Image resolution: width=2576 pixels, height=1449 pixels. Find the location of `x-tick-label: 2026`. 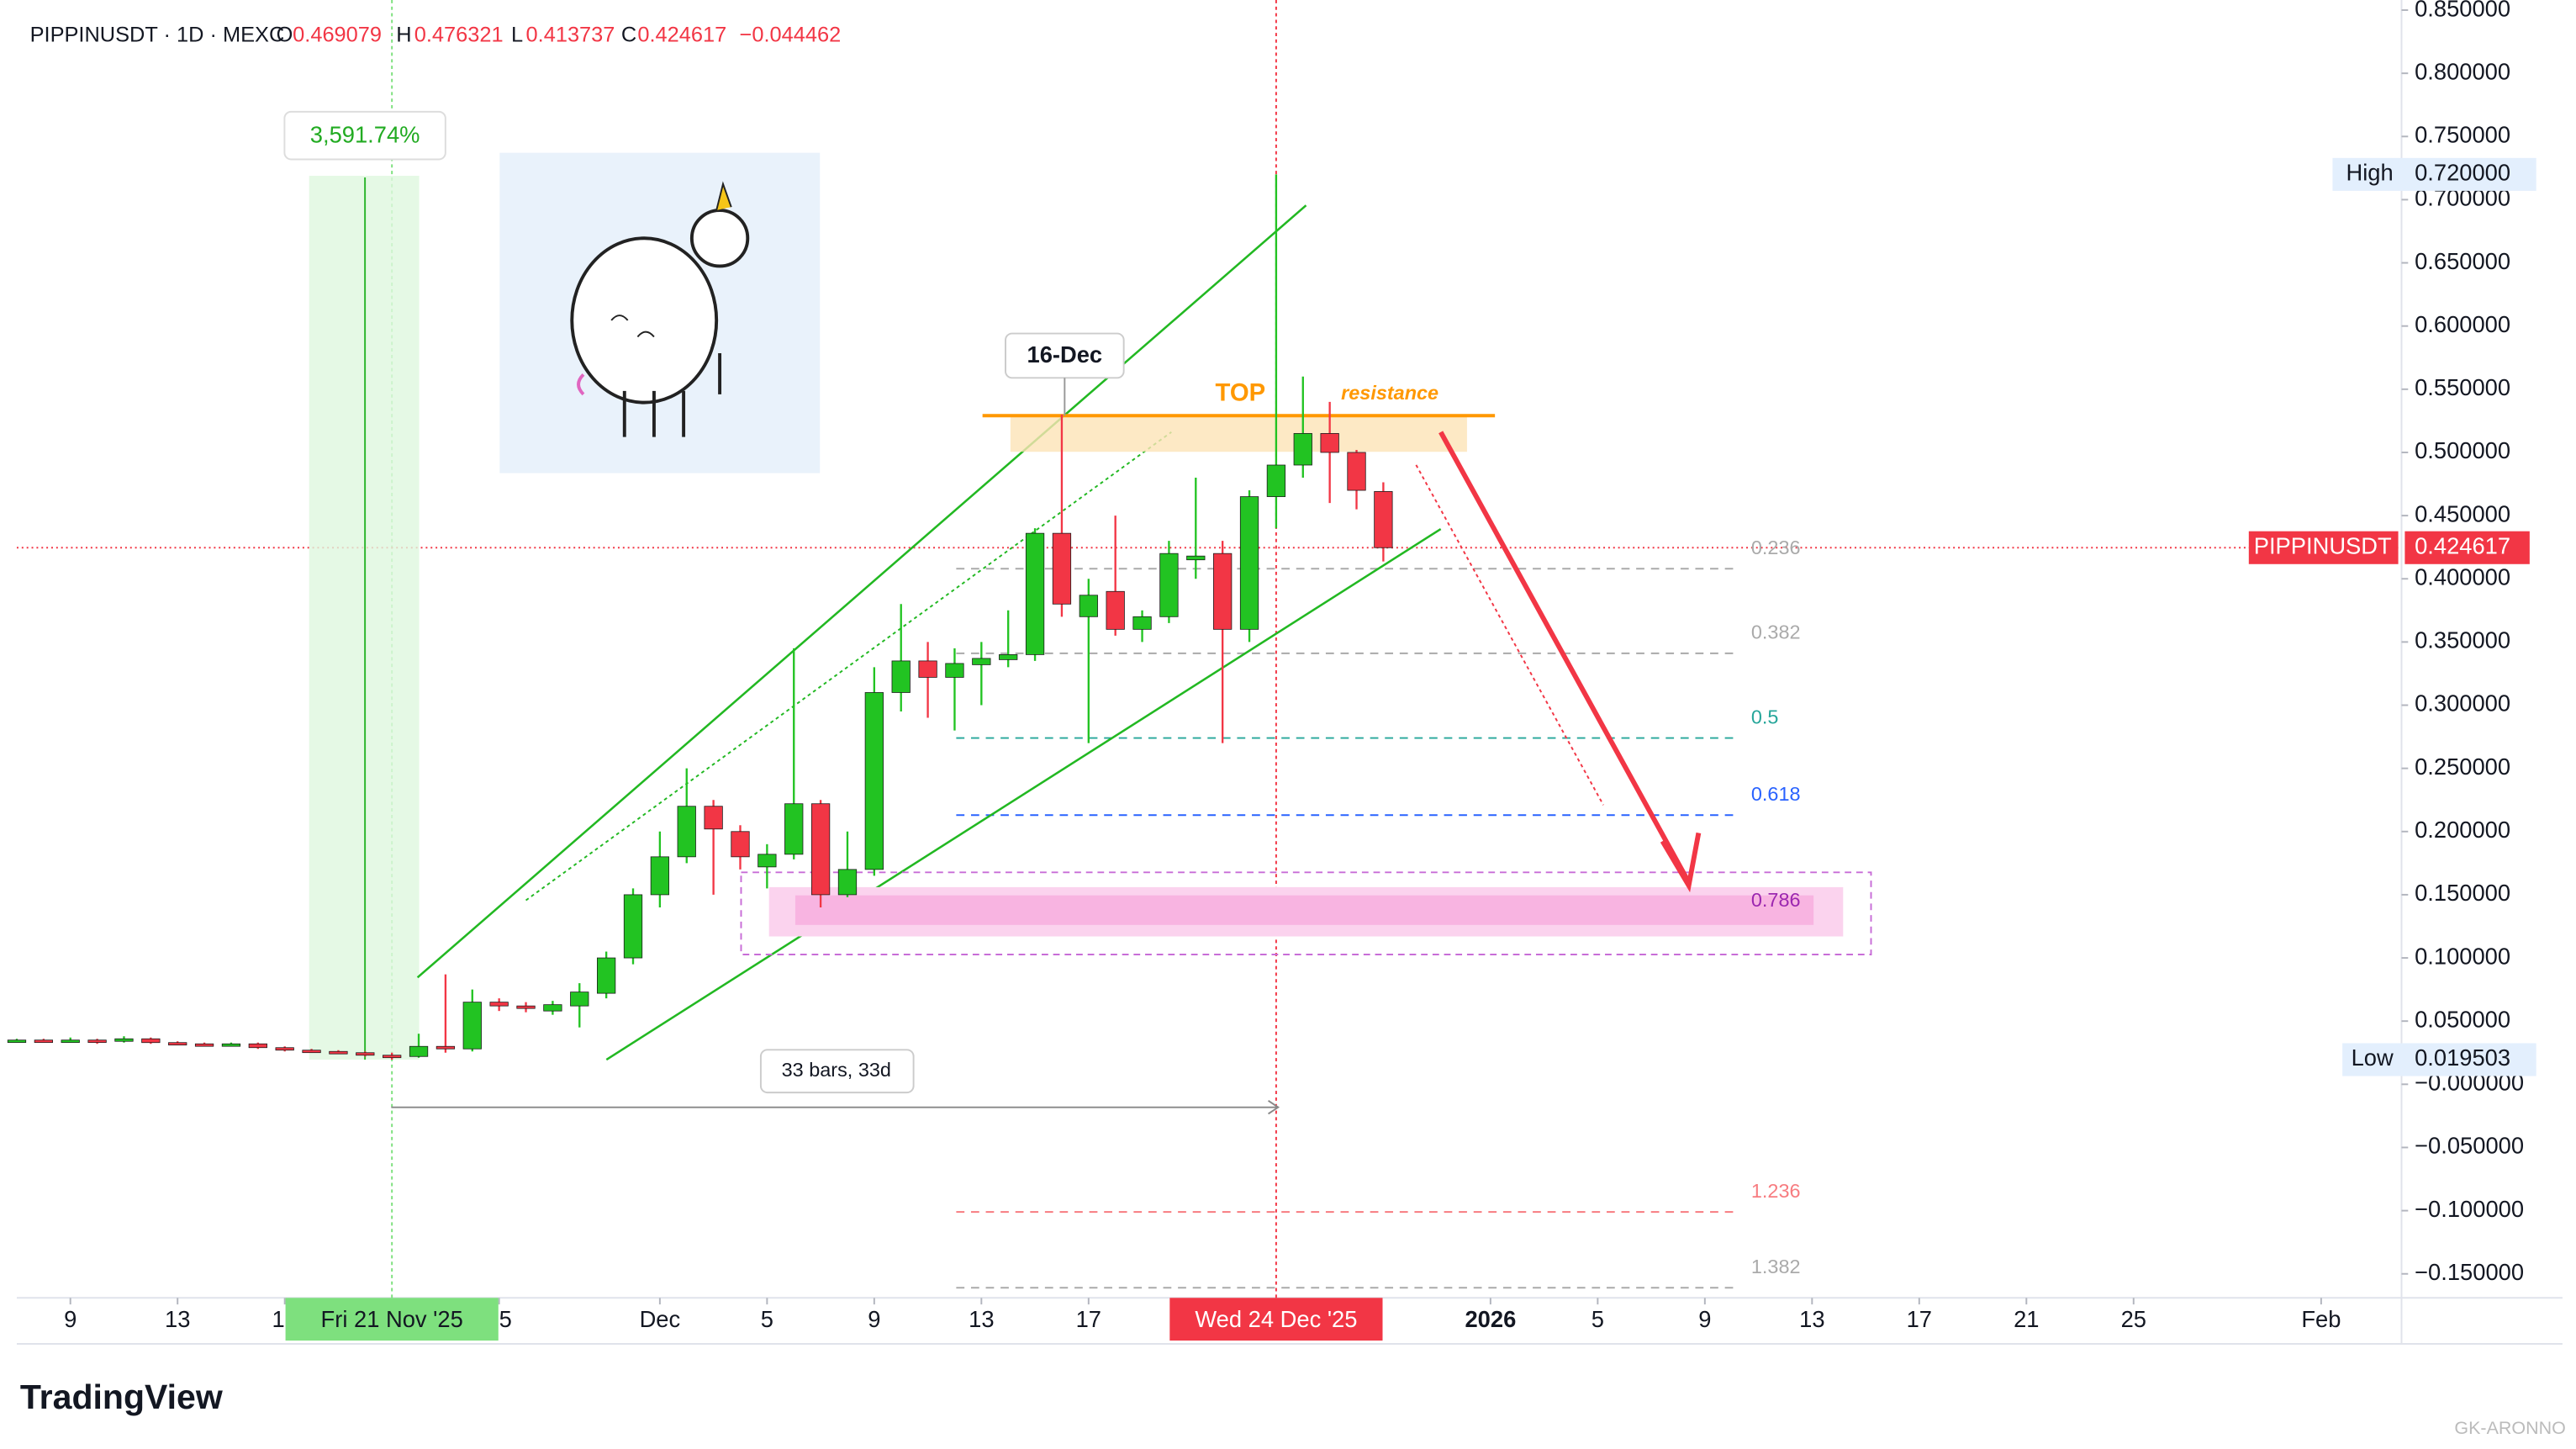

x-tick-label: 2026 is located at coordinates (1490, 1319).